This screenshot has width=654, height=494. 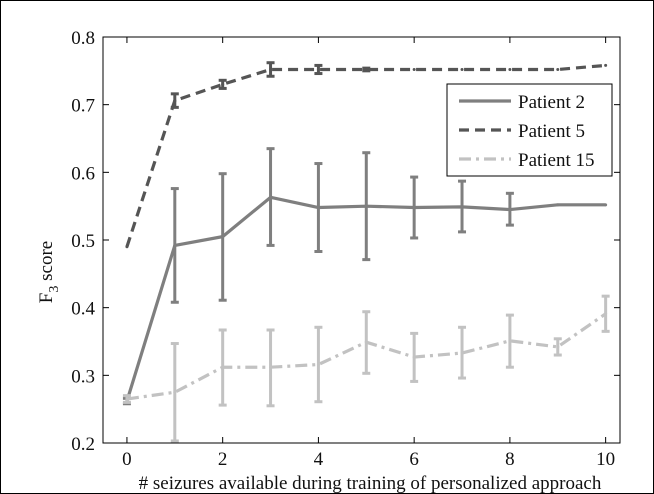 What do you see at coordinates (605, 459) in the screenshot?
I see `x-tick-label: 10` at bounding box center [605, 459].